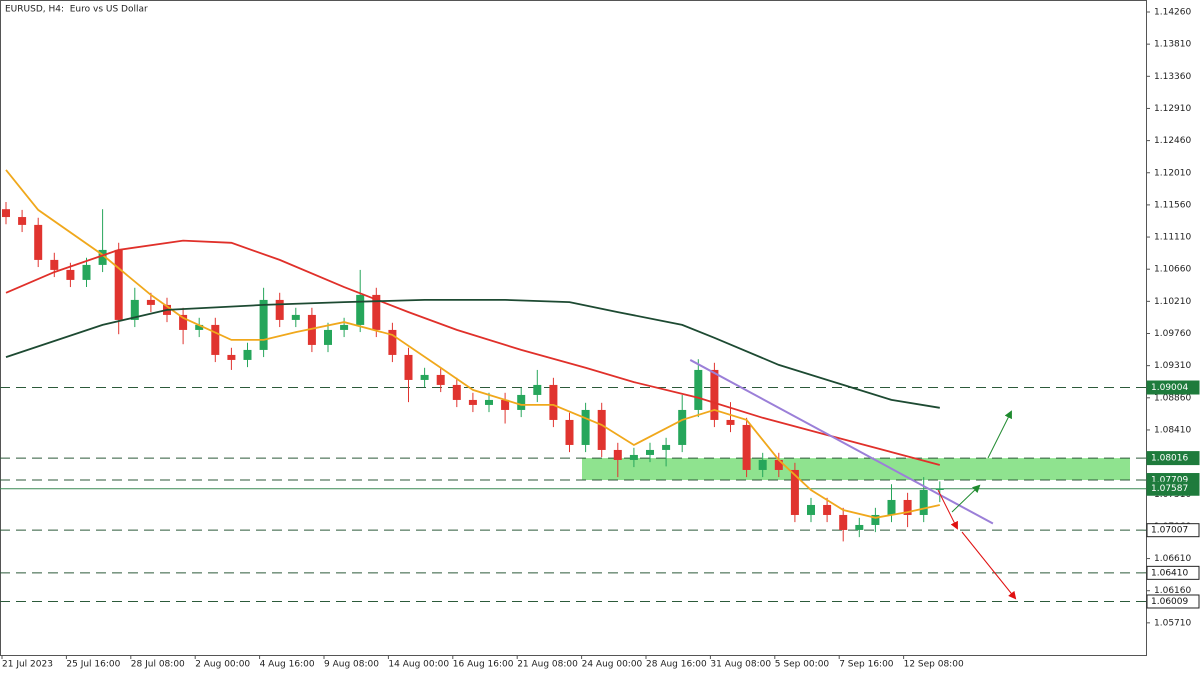 This screenshot has width=1200, height=675. What do you see at coordinates (1172, 109) in the screenshot?
I see `y-tick-label: 1.12910` at bounding box center [1172, 109].